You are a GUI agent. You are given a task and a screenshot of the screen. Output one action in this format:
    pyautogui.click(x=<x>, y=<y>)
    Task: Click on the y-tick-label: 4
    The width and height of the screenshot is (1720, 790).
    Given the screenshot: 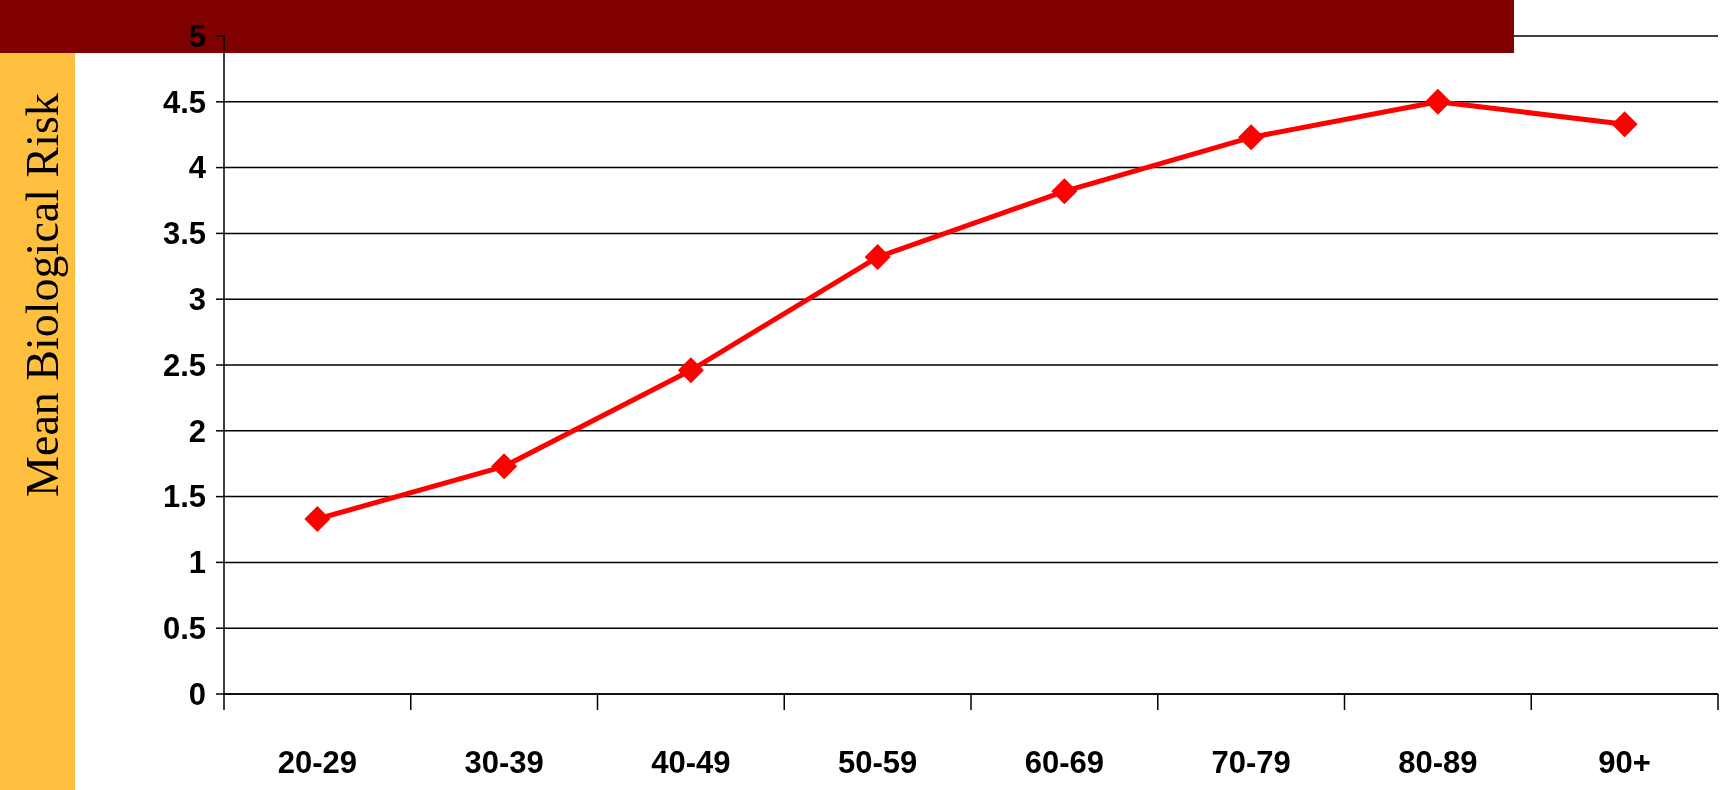 What is the action you would take?
    pyautogui.click(x=197, y=168)
    